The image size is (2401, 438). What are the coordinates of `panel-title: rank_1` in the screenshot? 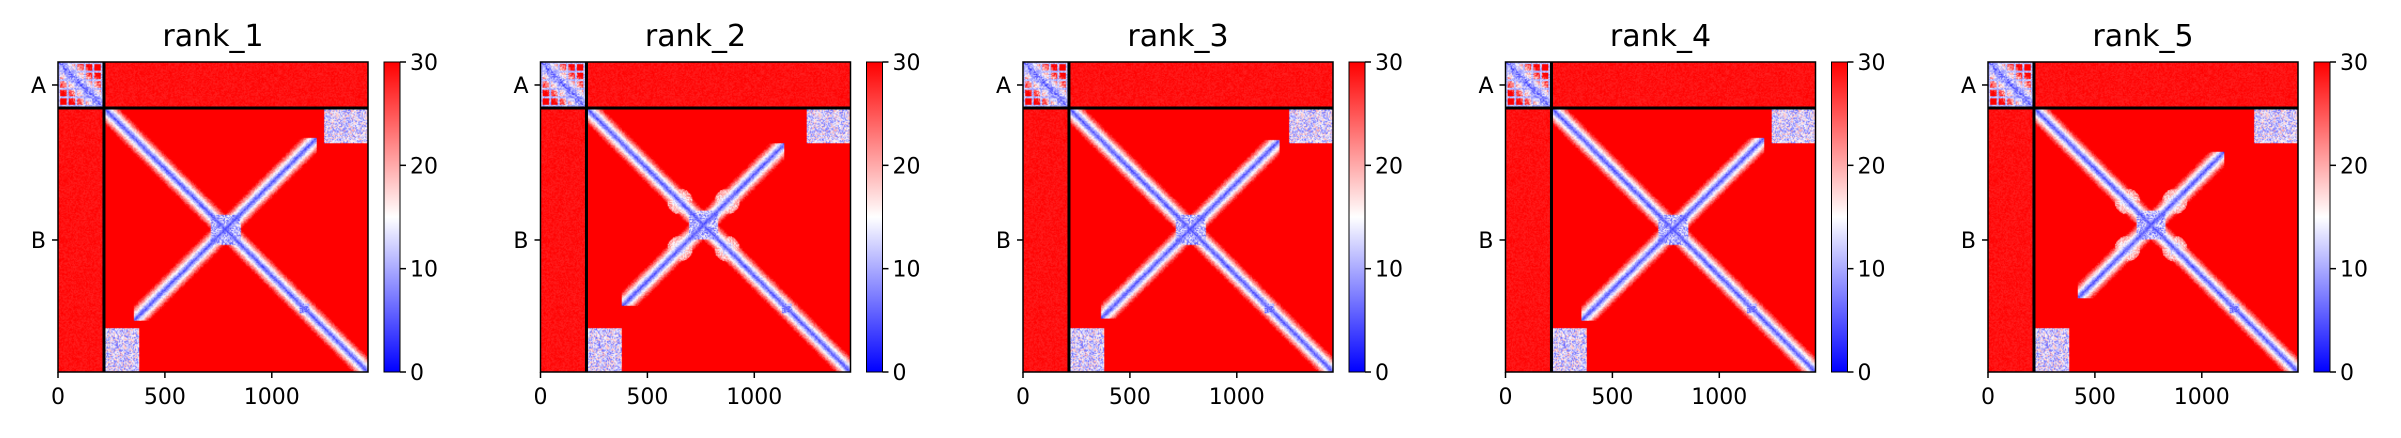 It's located at (212, 36).